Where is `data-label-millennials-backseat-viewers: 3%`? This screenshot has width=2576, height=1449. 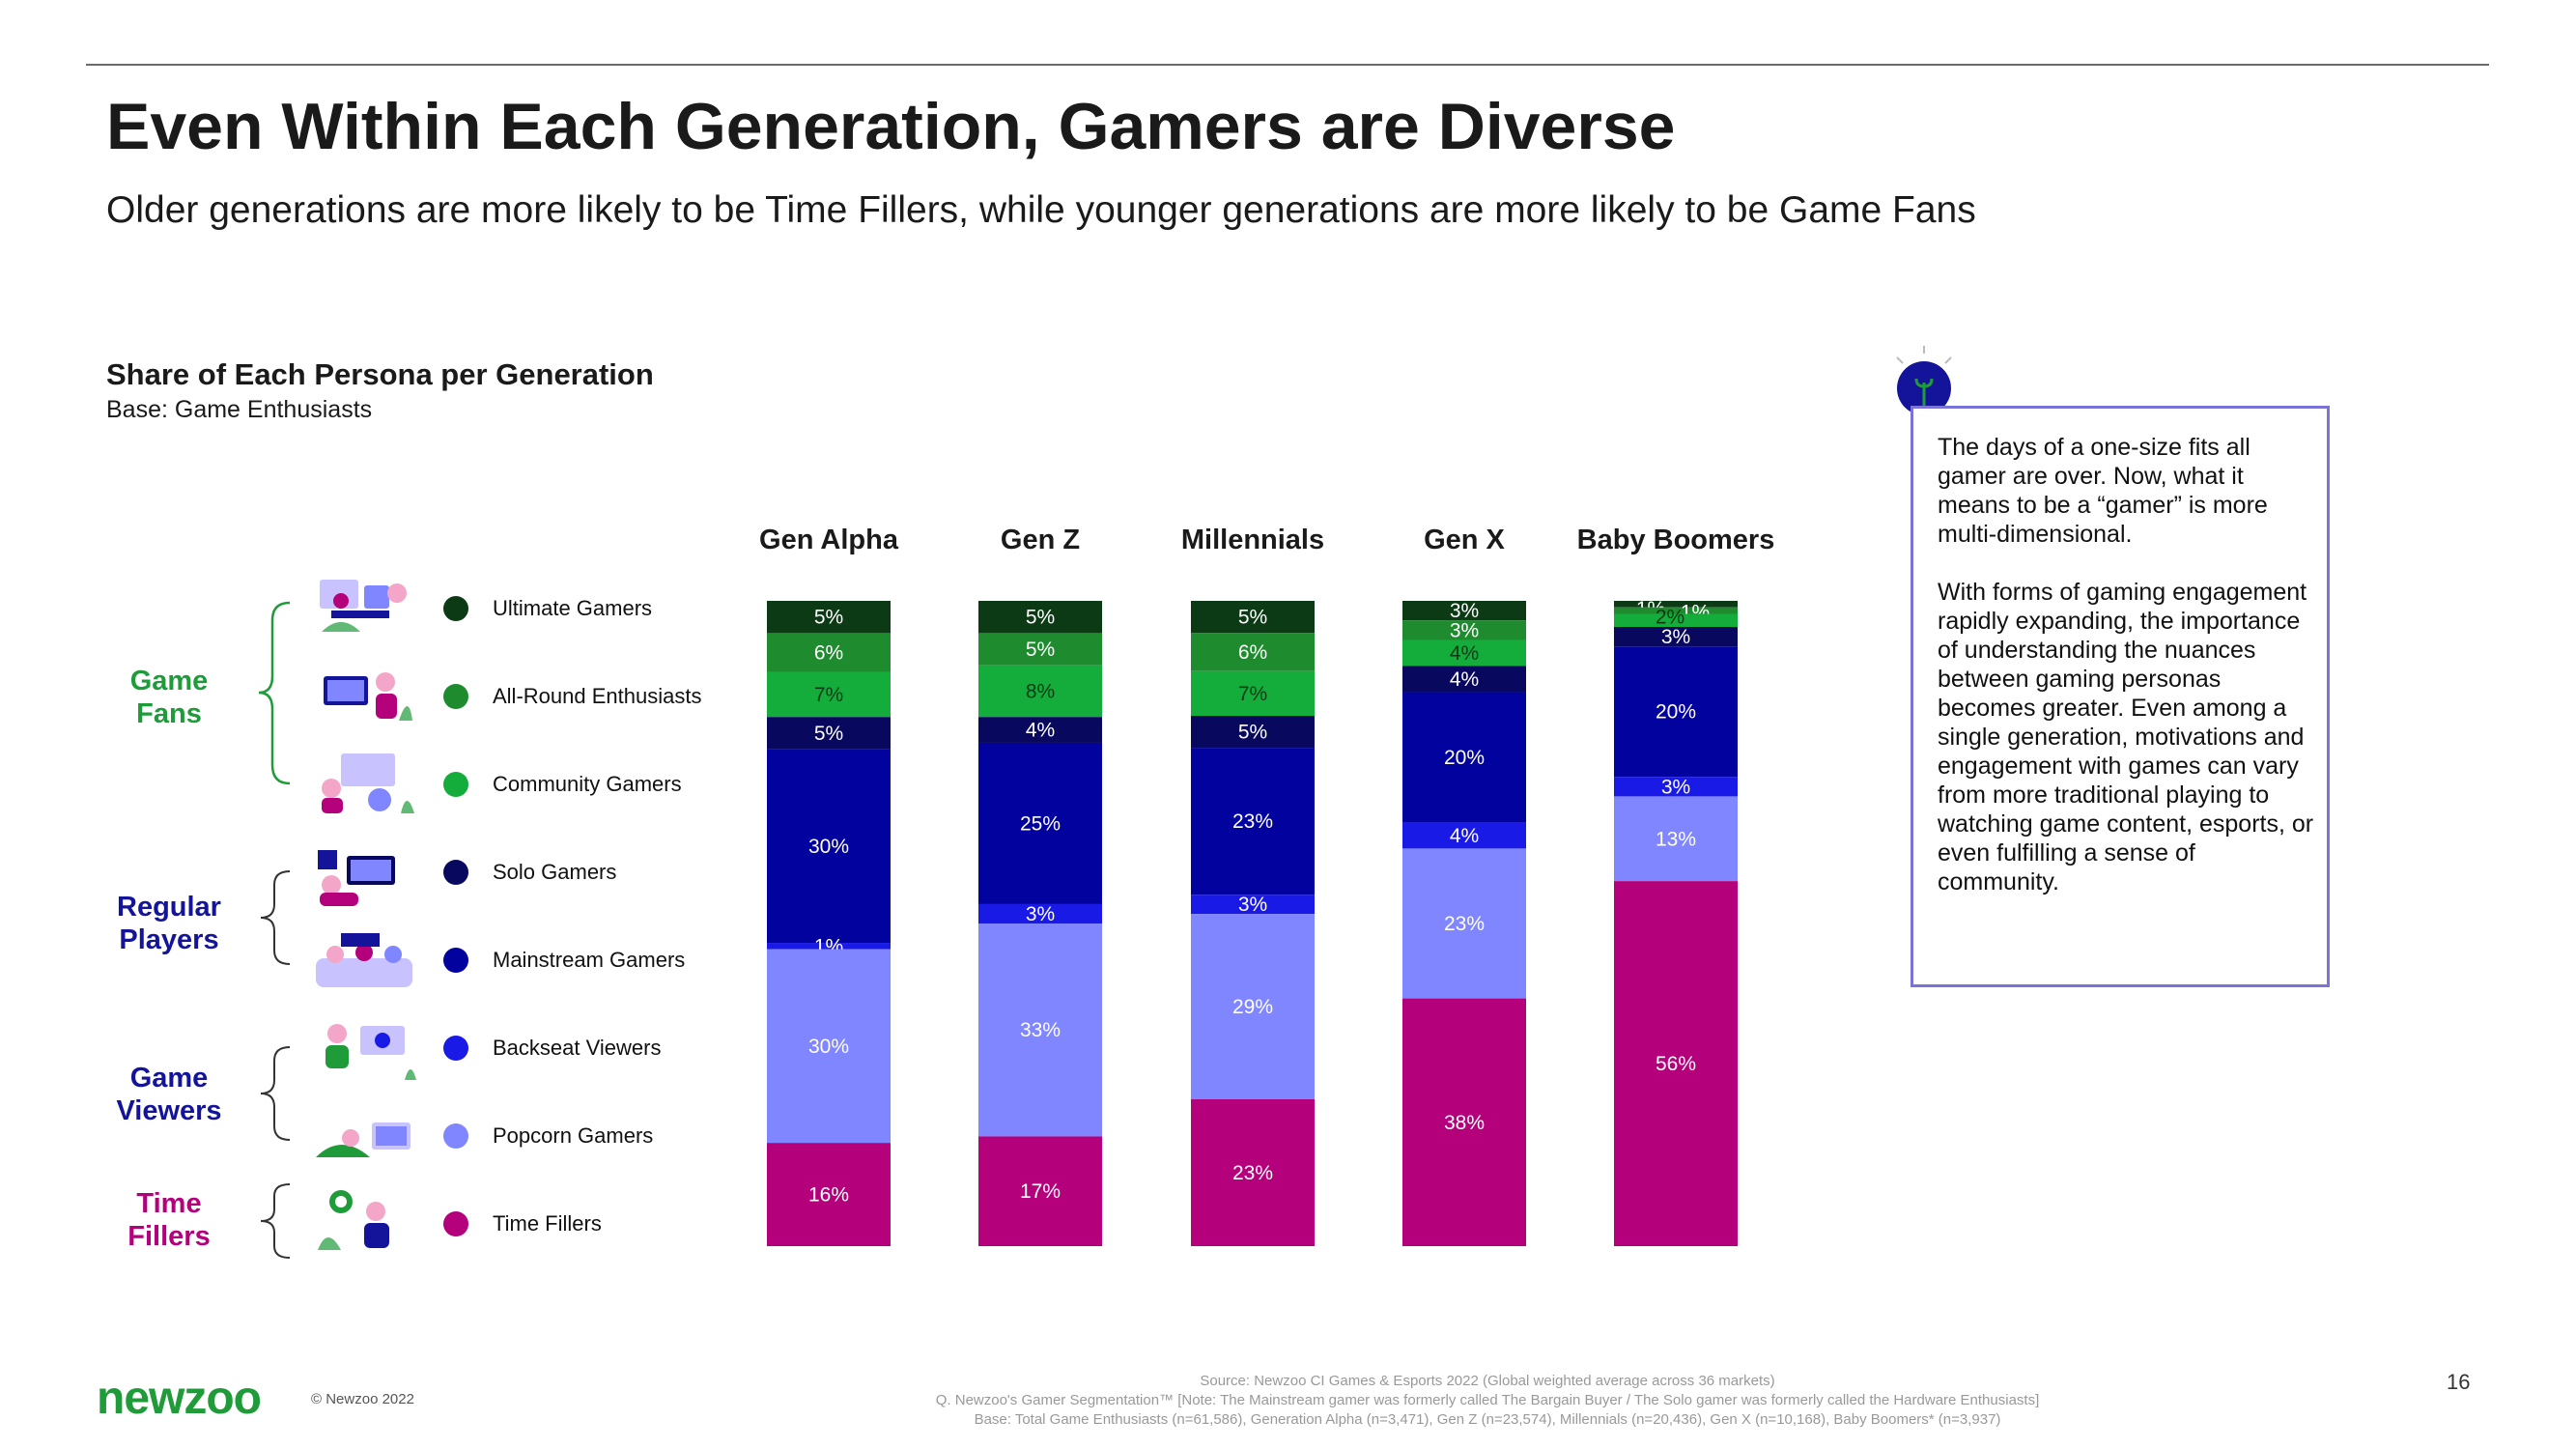 data-label-millennials-backseat-viewers: 3% is located at coordinates (1252, 905).